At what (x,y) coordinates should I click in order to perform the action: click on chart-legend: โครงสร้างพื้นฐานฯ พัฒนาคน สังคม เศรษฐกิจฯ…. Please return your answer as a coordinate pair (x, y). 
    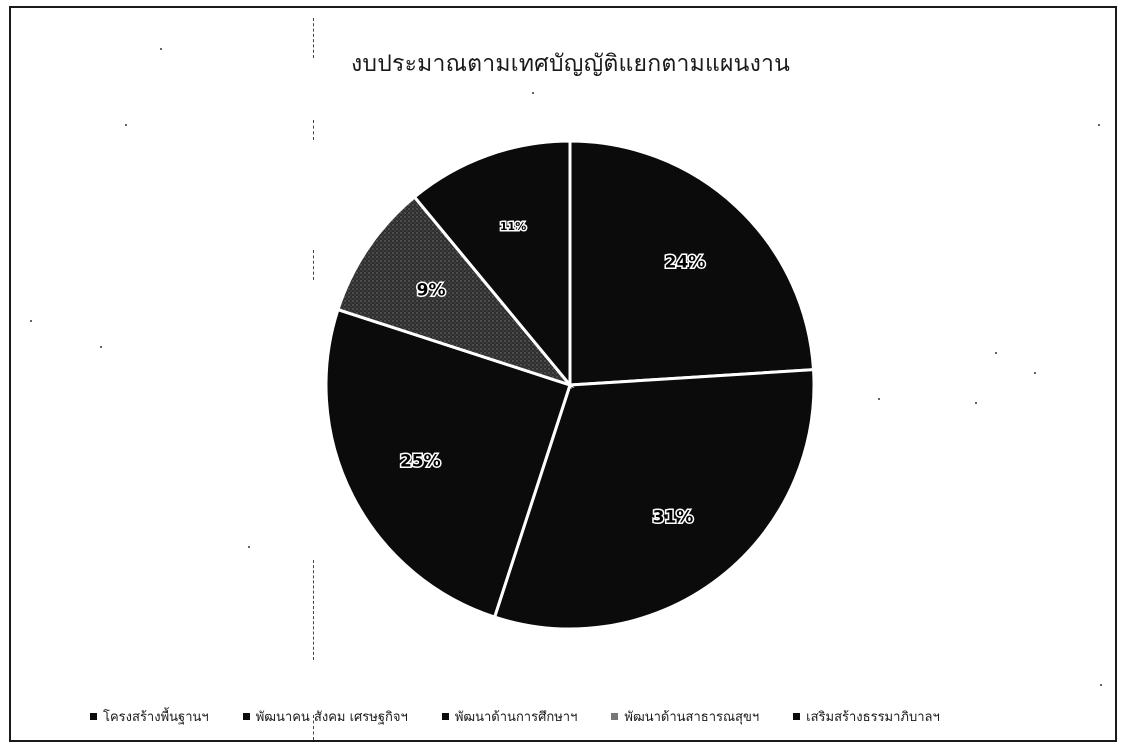
    Looking at the image, I should click on (515, 716).